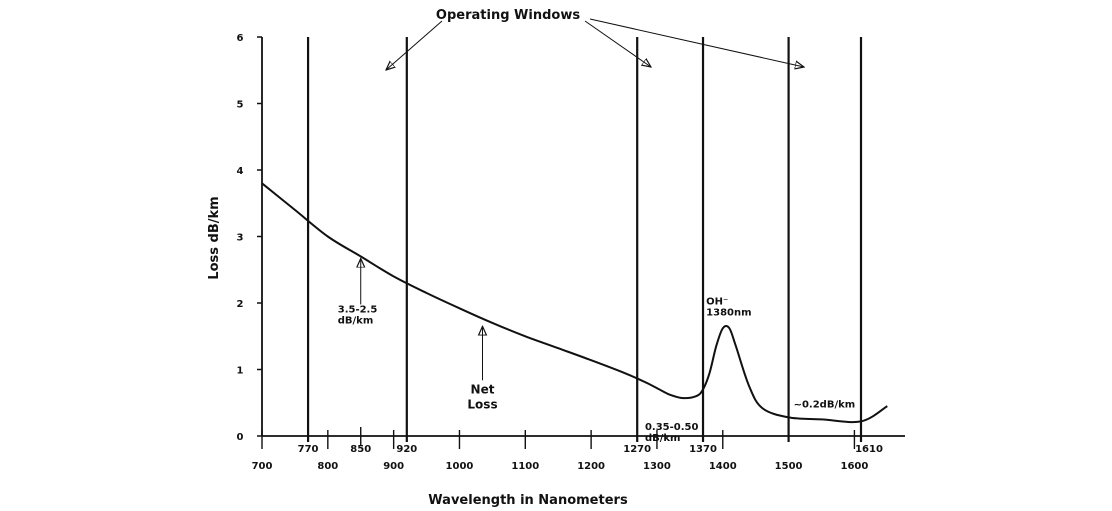 Image resolution: width=1112 pixels, height=511 pixels. What do you see at coordinates (240, 171) in the screenshot?
I see `y-tick-label: 4` at bounding box center [240, 171].